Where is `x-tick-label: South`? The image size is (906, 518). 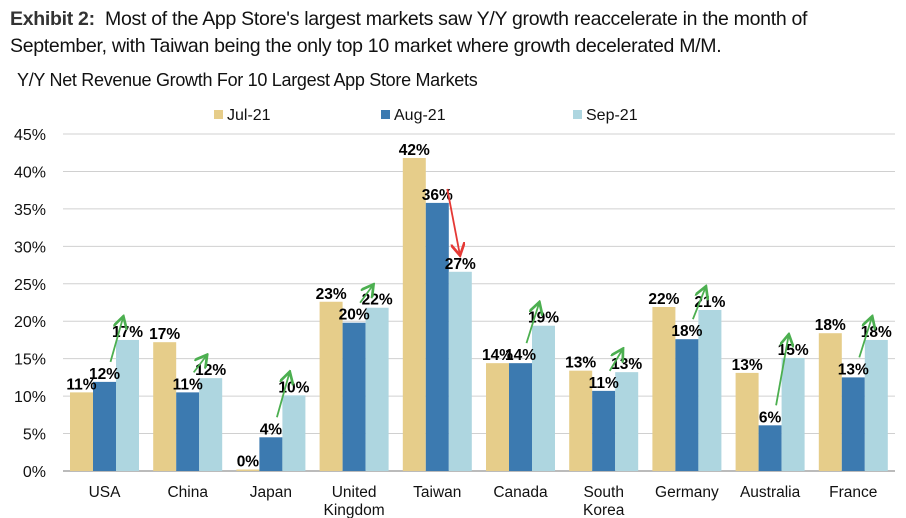 x-tick-label: South is located at coordinates (603, 492).